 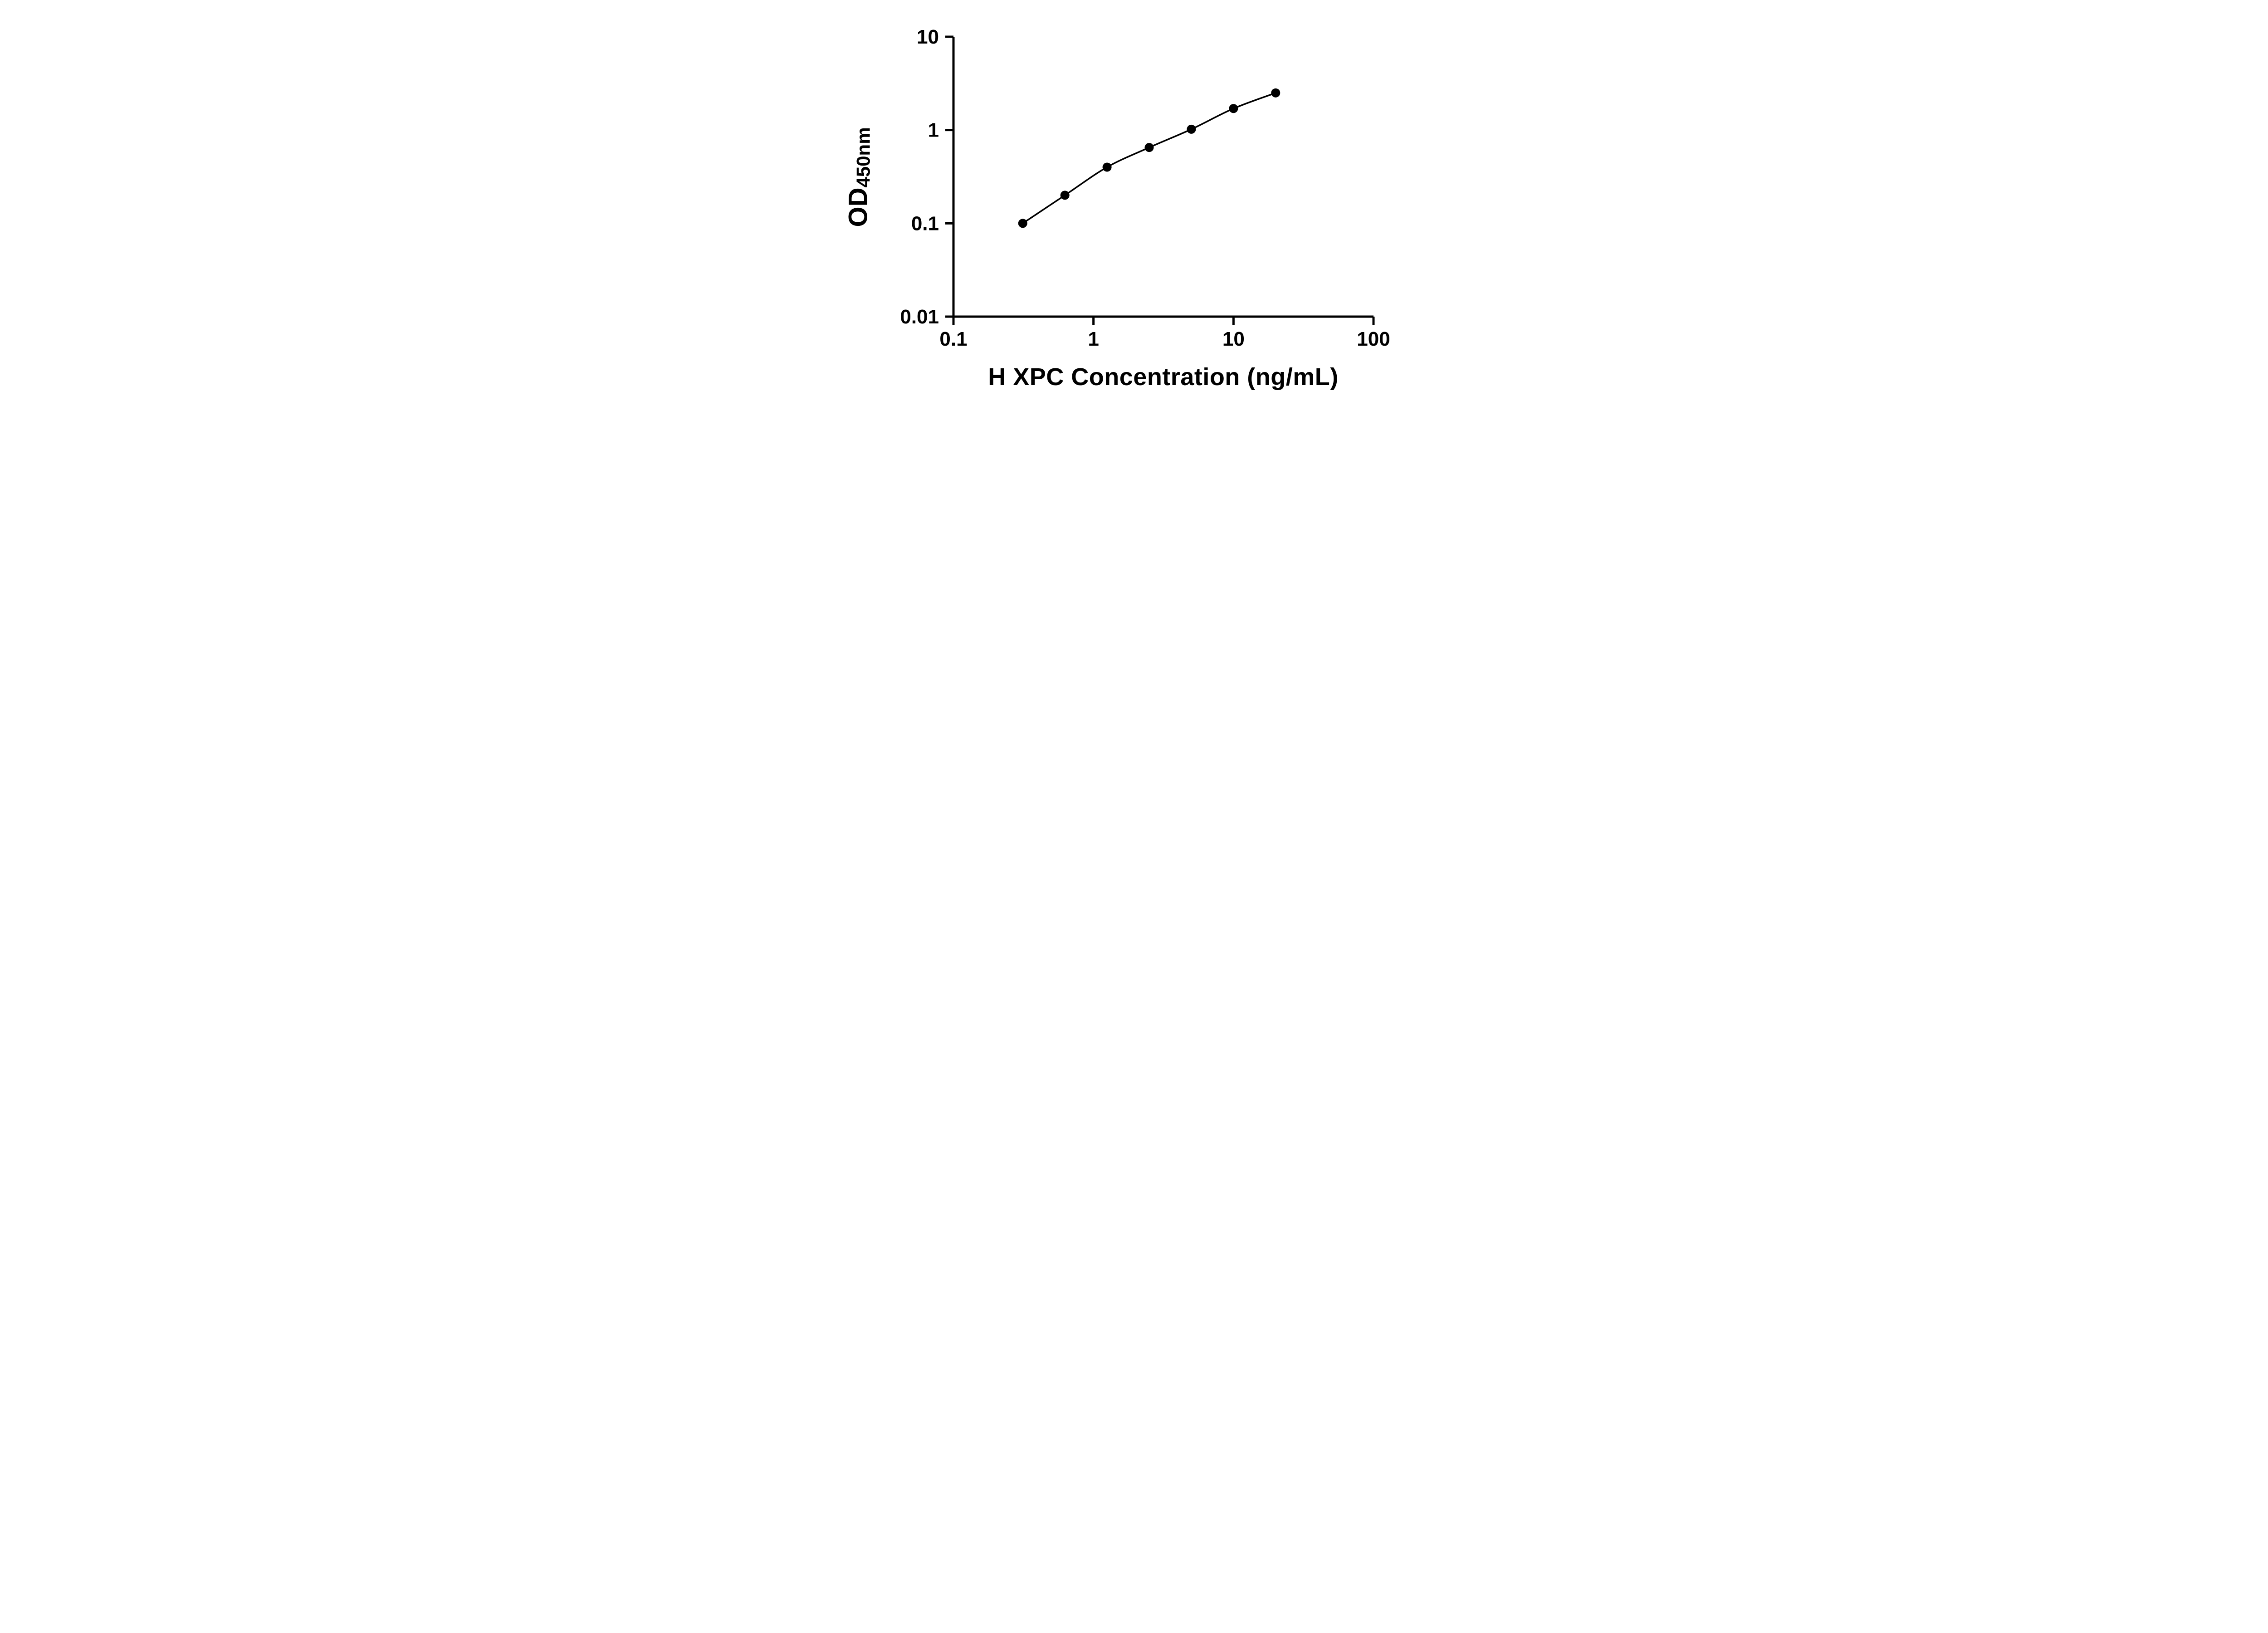 What do you see at coordinates (877, 177) in the screenshot?
I see `y-axis-title: OD 450nm` at bounding box center [877, 177].